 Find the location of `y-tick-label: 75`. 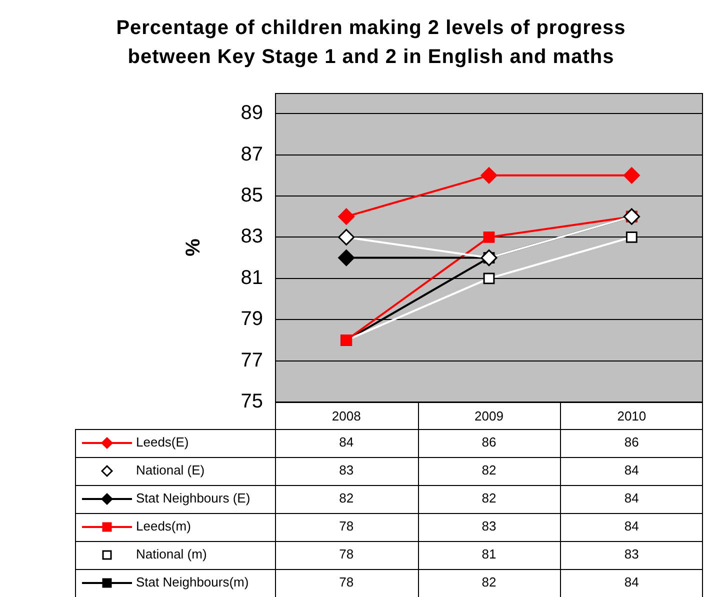

y-tick-label: 75 is located at coordinates (251, 401).